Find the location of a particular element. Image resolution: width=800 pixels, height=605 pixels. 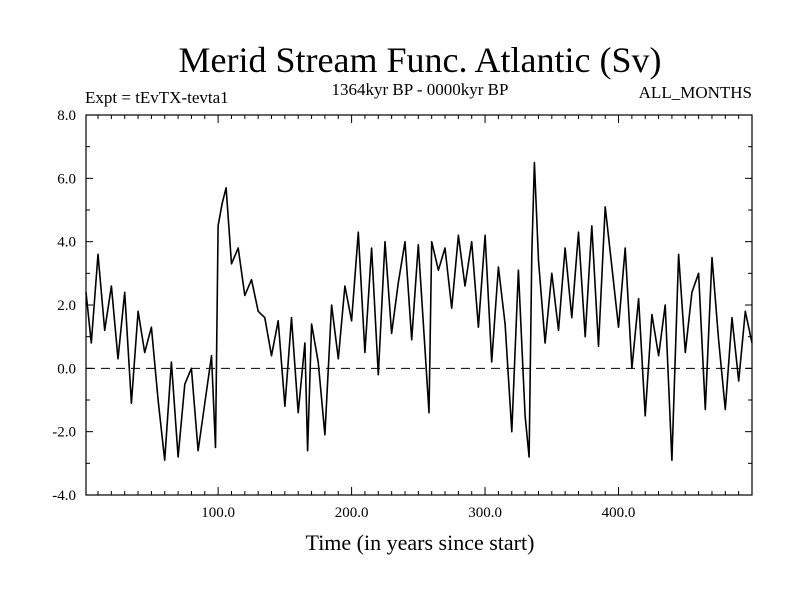

y-tick-label: -4.0 is located at coordinates (64, 496).